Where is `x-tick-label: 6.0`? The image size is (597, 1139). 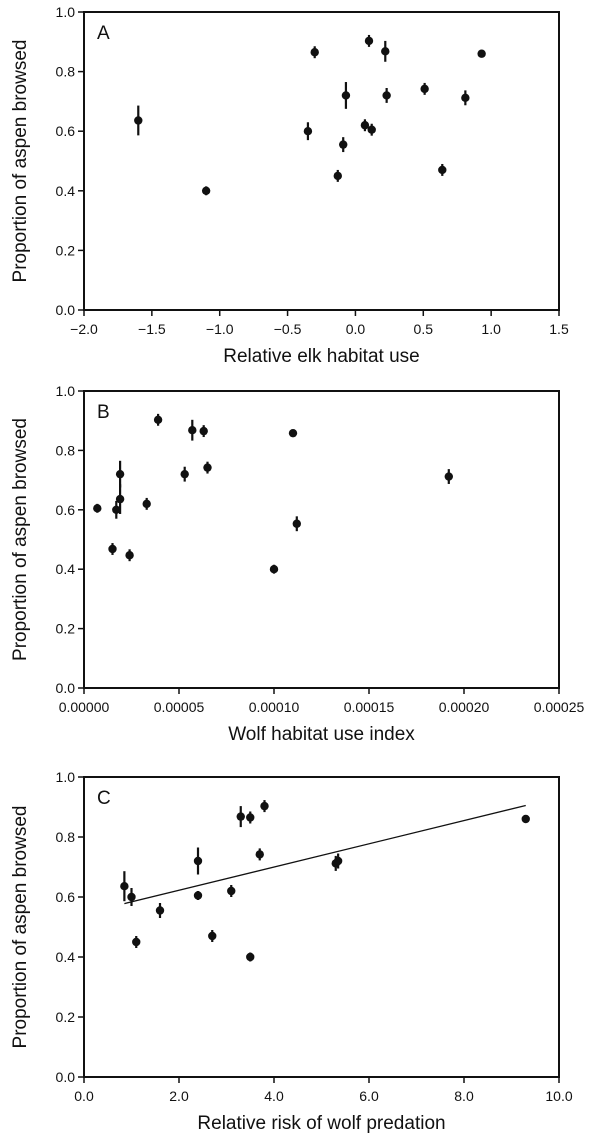 x-tick-label: 6.0 is located at coordinates (369, 1096).